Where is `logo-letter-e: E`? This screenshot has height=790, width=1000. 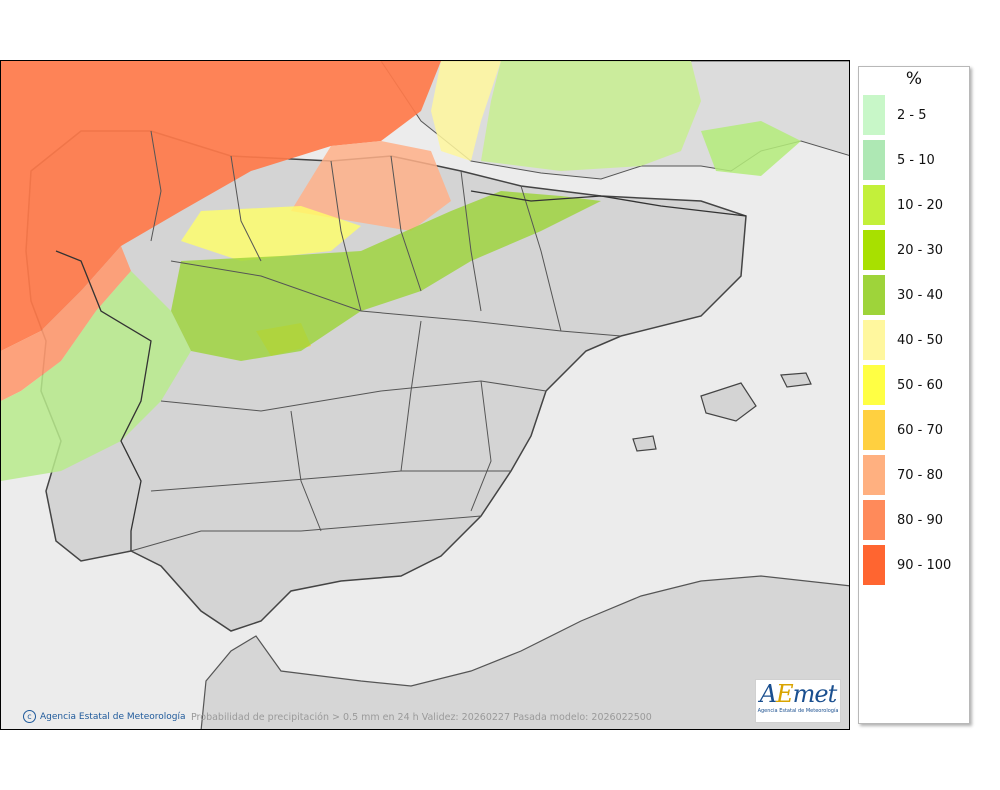 logo-letter-e: E is located at coordinates (785, 694).